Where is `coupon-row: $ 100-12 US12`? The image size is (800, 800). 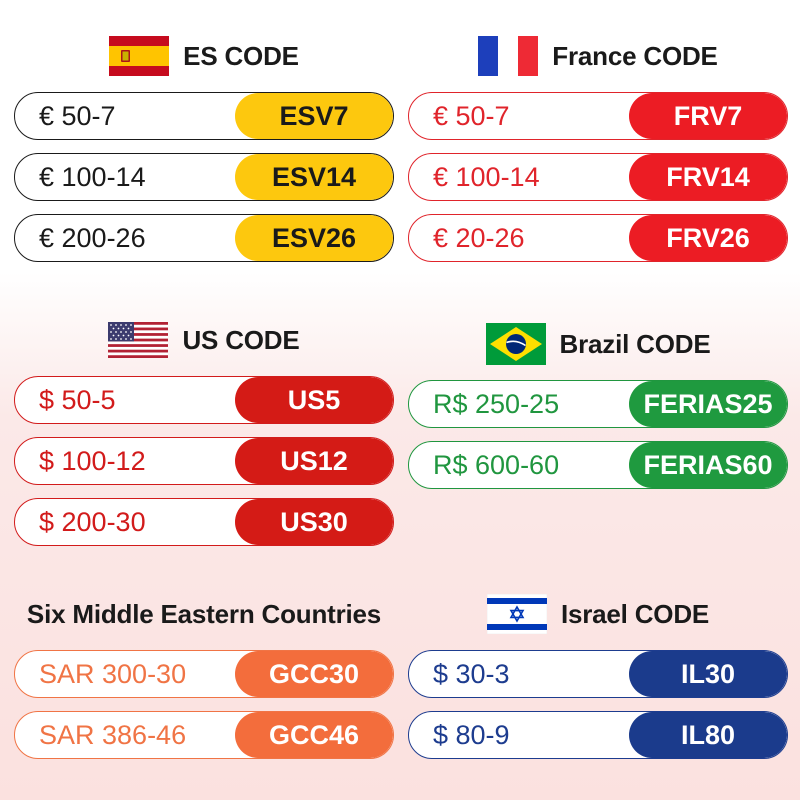 coupon-row: $ 100-12 US12 is located at coordinates (204, 461).